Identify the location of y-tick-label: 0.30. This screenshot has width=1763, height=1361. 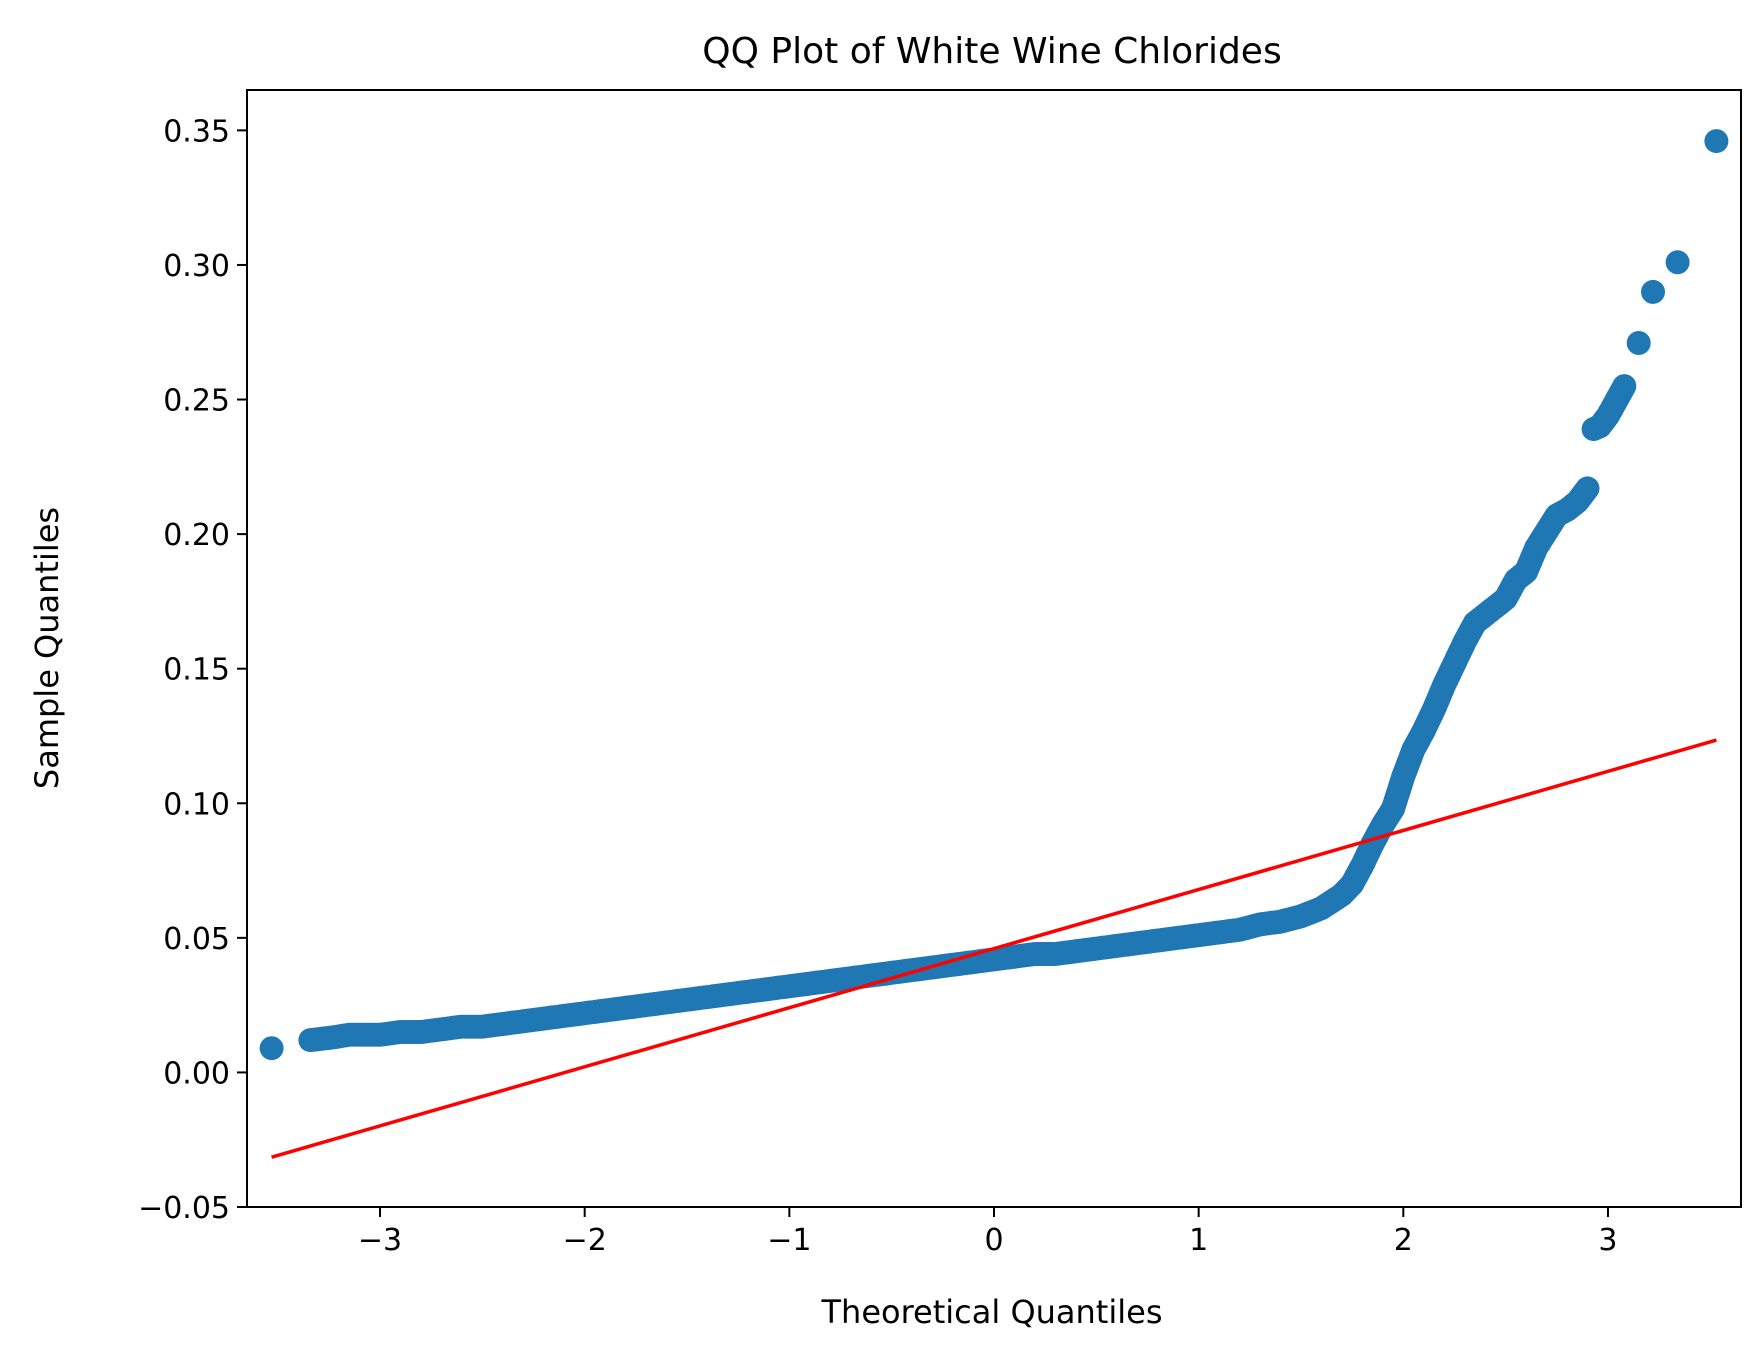
(196, 266).